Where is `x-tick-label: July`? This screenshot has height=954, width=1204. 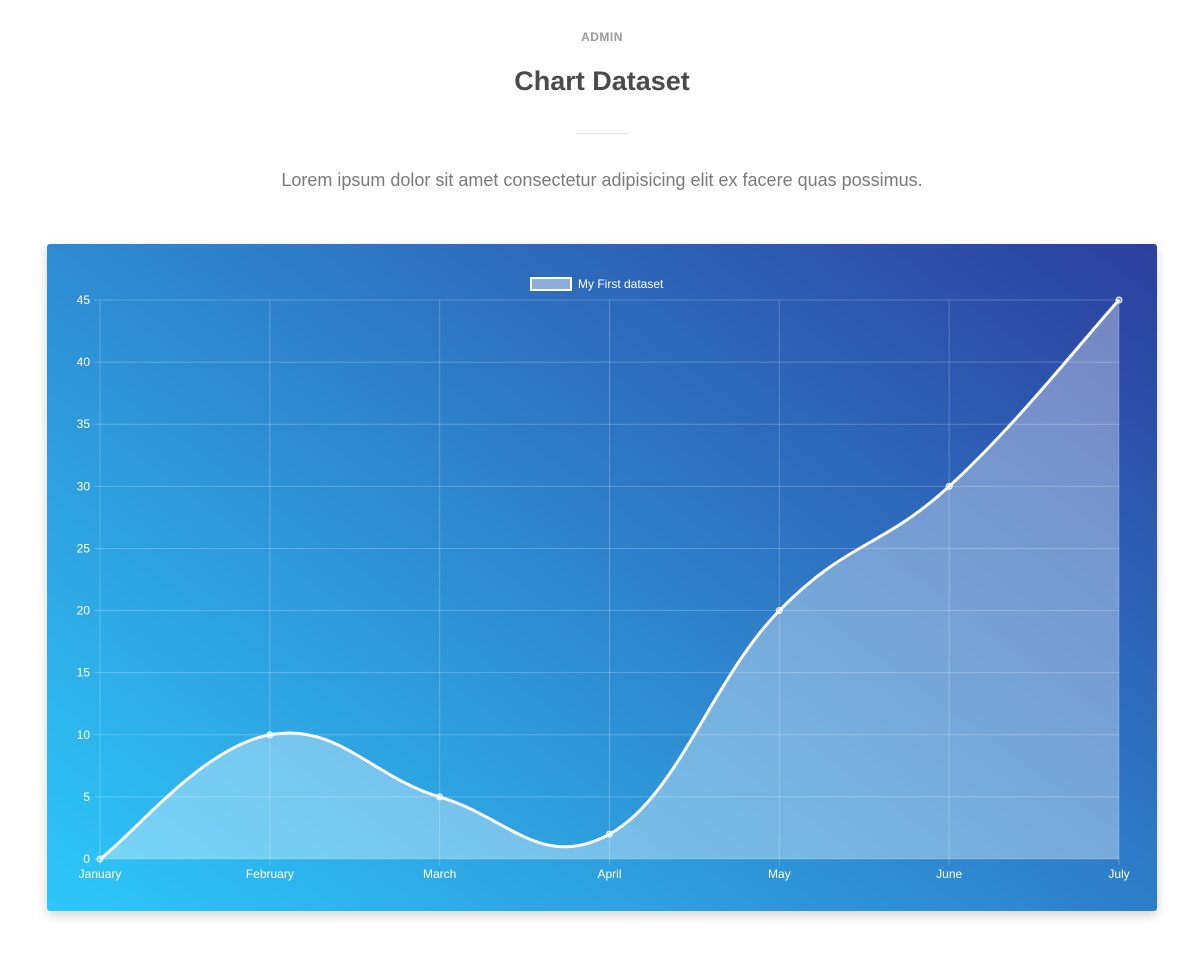
x-tick-label: July is located at coordinates (1118, 874).